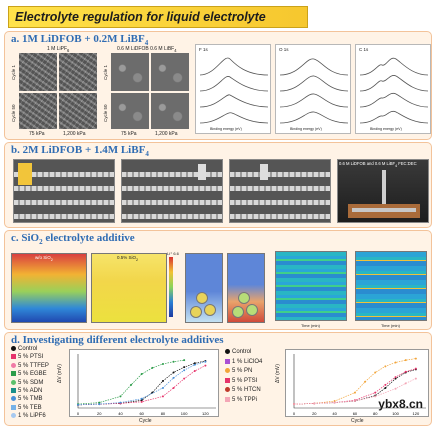 The image size is (436, 428). I want to click on x-tick-label: 120, so click(205, 413).